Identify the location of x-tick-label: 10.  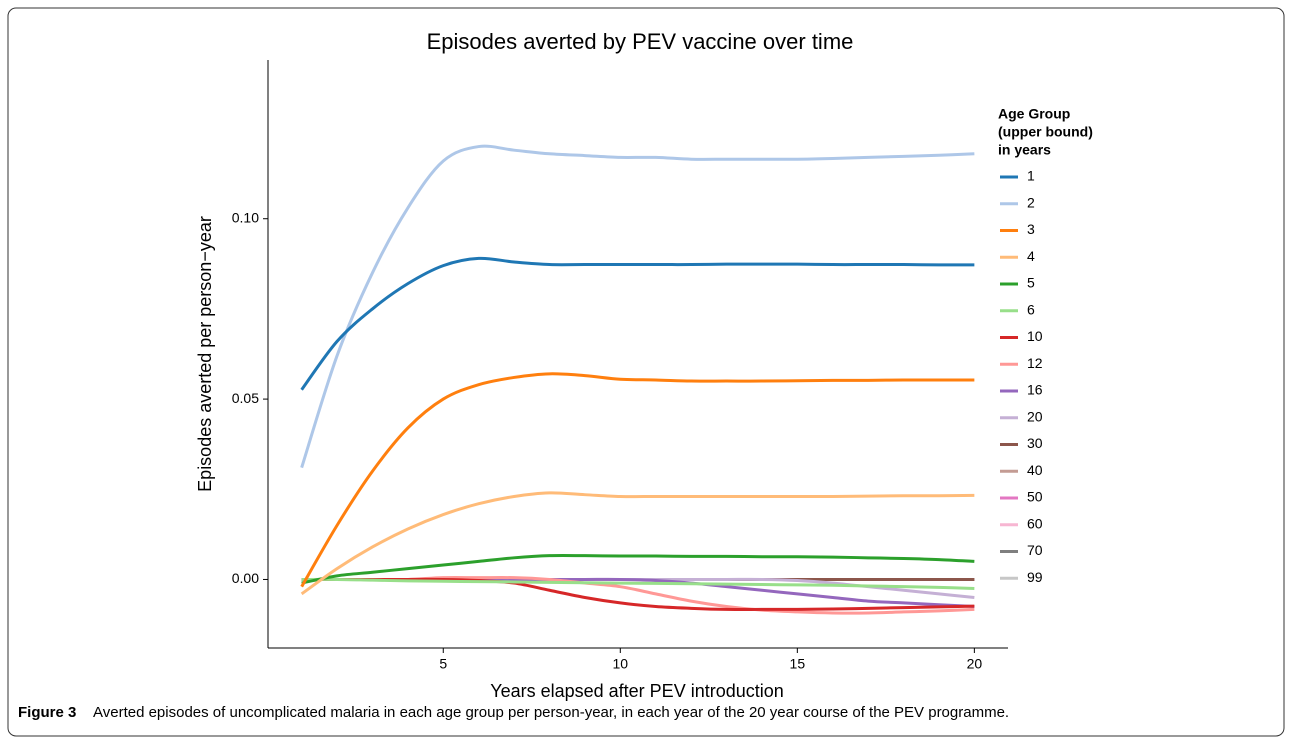
(621, 664).